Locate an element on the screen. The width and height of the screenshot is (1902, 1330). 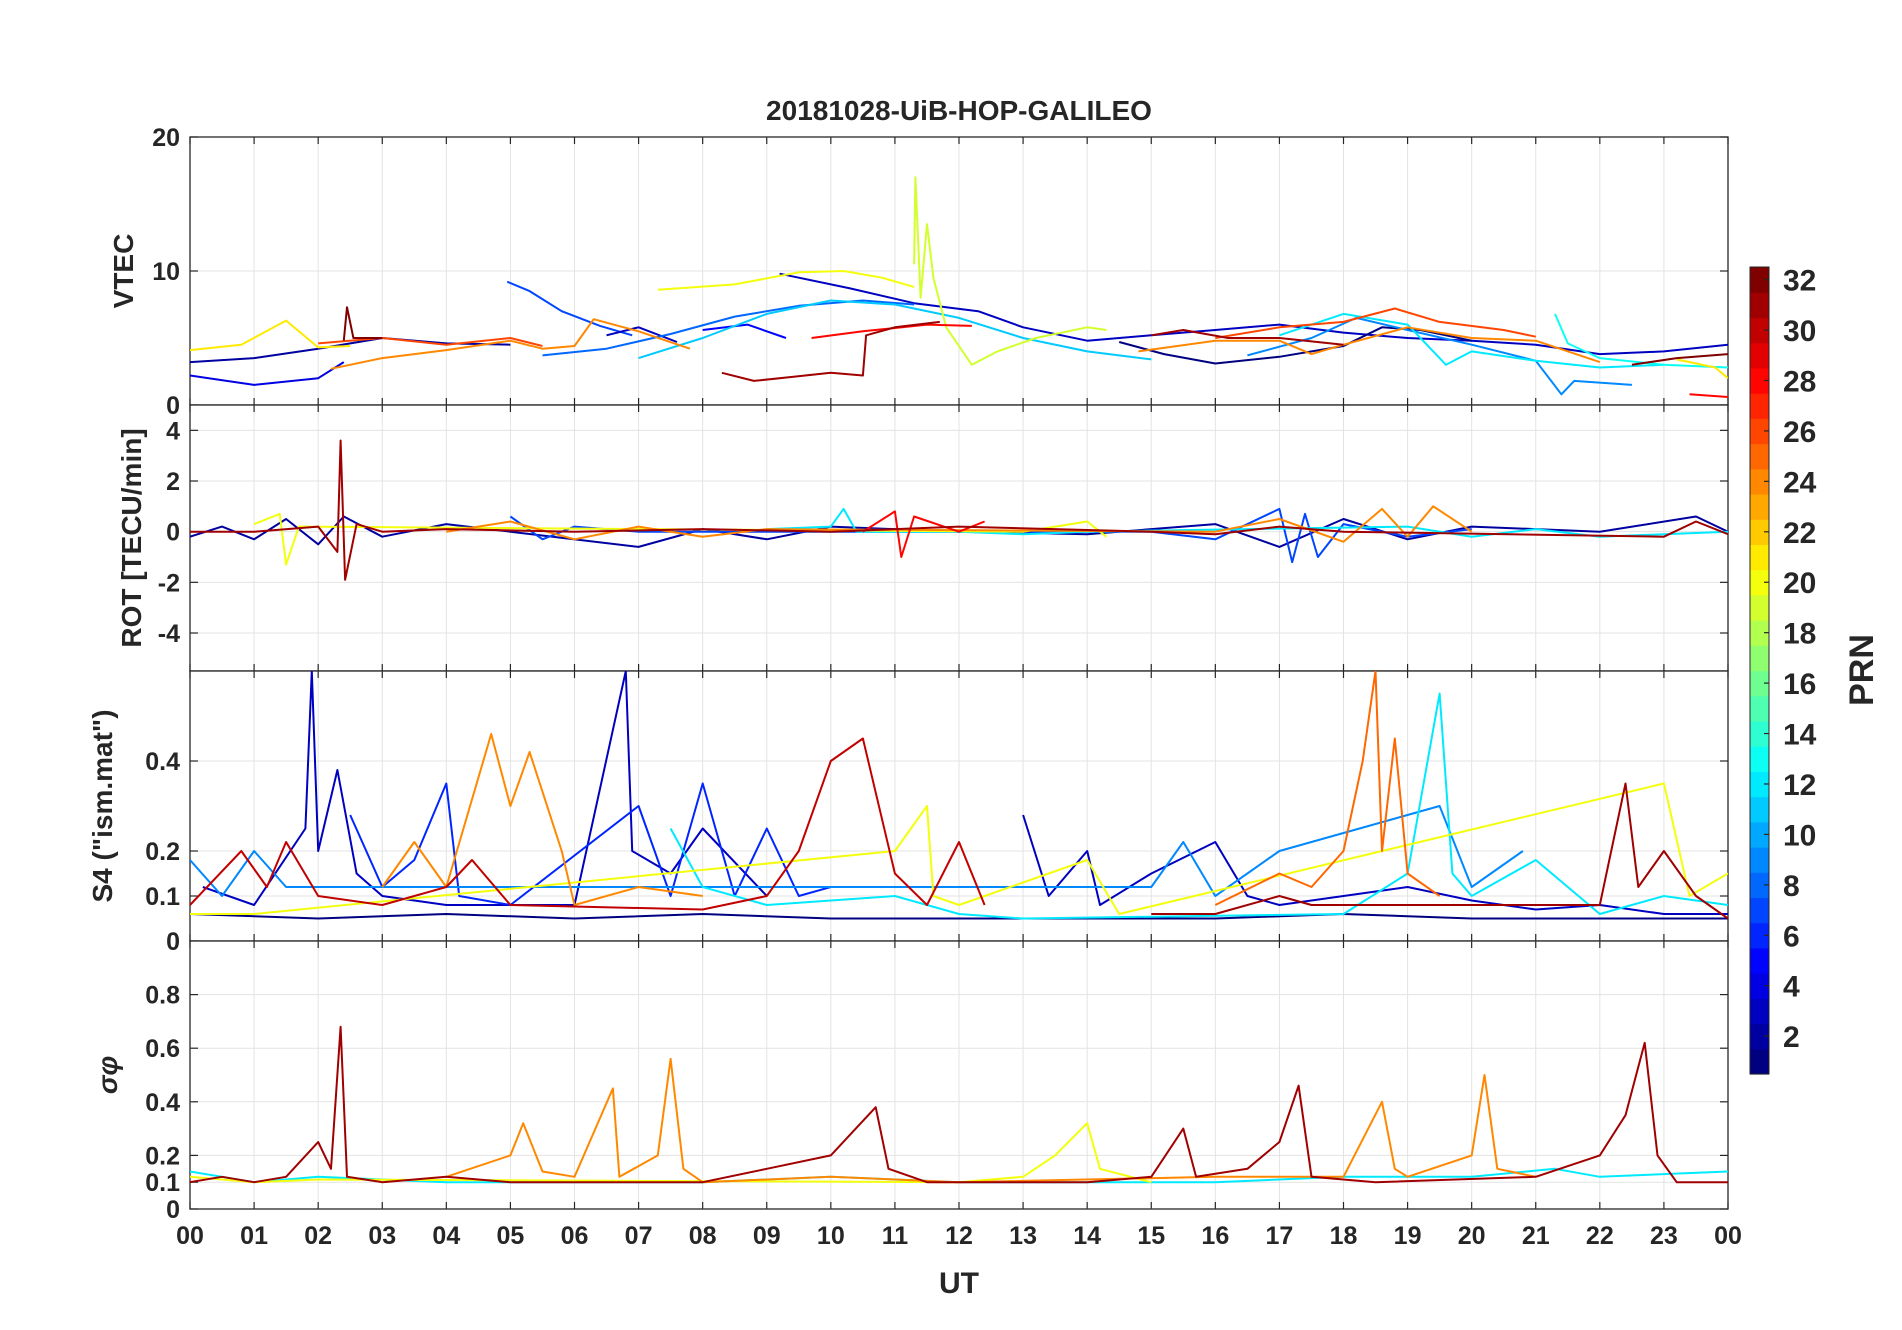
colorbar-tick-label: 32 is located at coordinates (1799, 281).